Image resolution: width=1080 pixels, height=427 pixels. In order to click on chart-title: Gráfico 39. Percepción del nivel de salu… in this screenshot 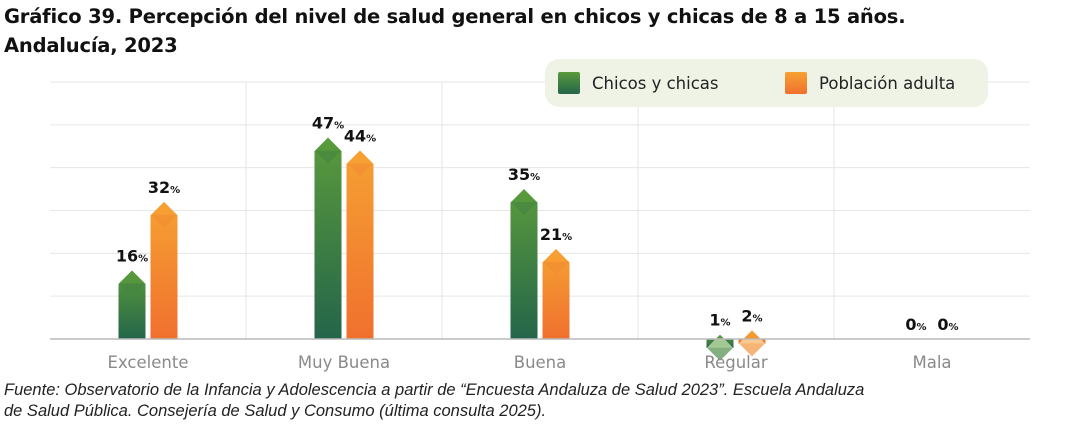, I will do `click(540, 31)`.